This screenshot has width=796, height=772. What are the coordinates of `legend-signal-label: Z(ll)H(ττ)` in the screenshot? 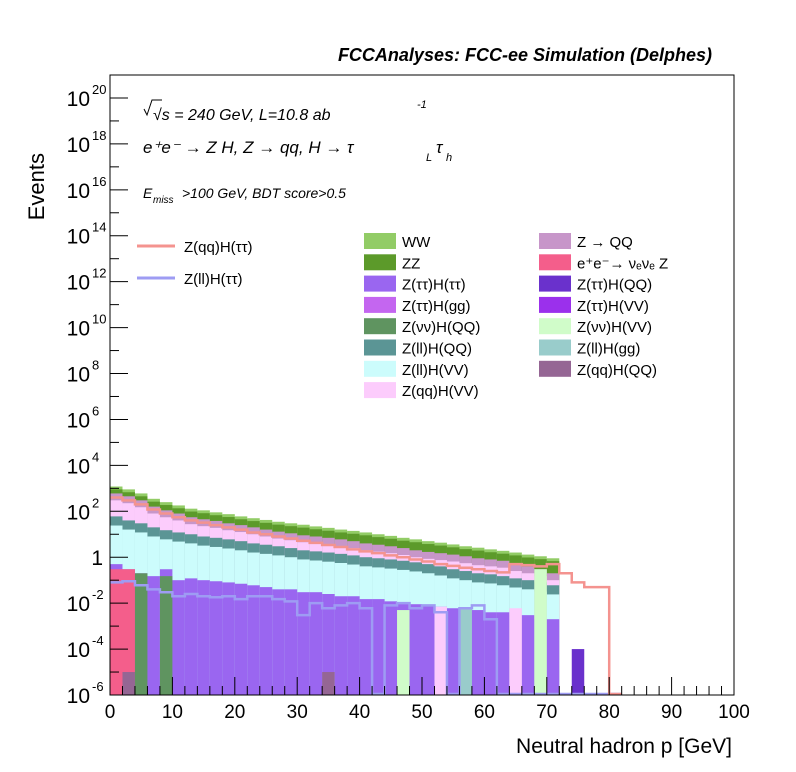 It's located at (213, 279).